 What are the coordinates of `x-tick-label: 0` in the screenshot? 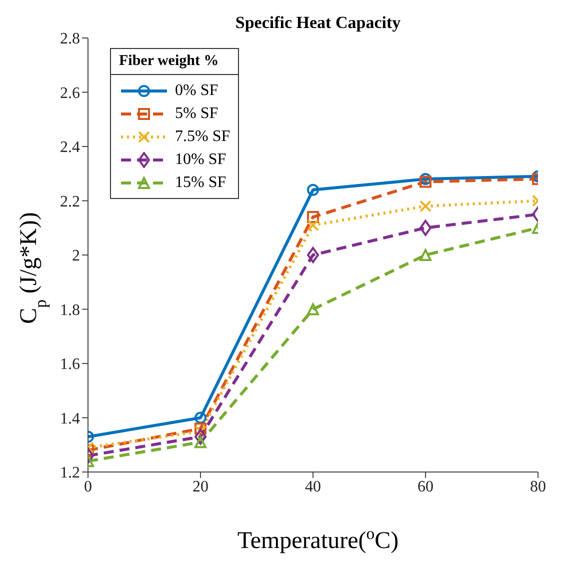 It's located at (88, 487).